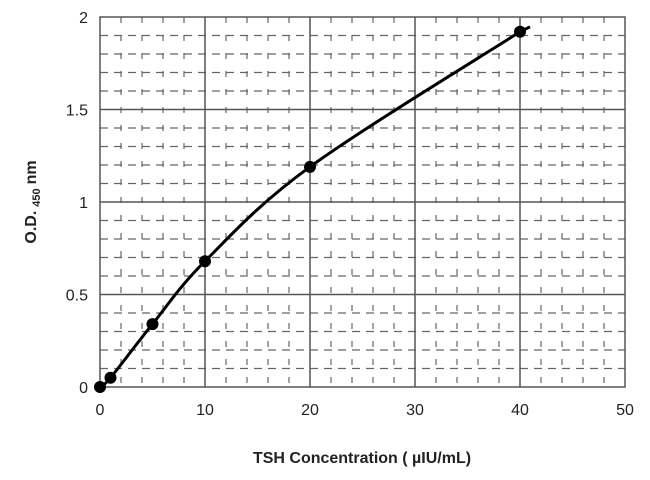  Describe the element at coordinates (83, 203) in the screenshot. I see `y-tick-label: 1` at that location.